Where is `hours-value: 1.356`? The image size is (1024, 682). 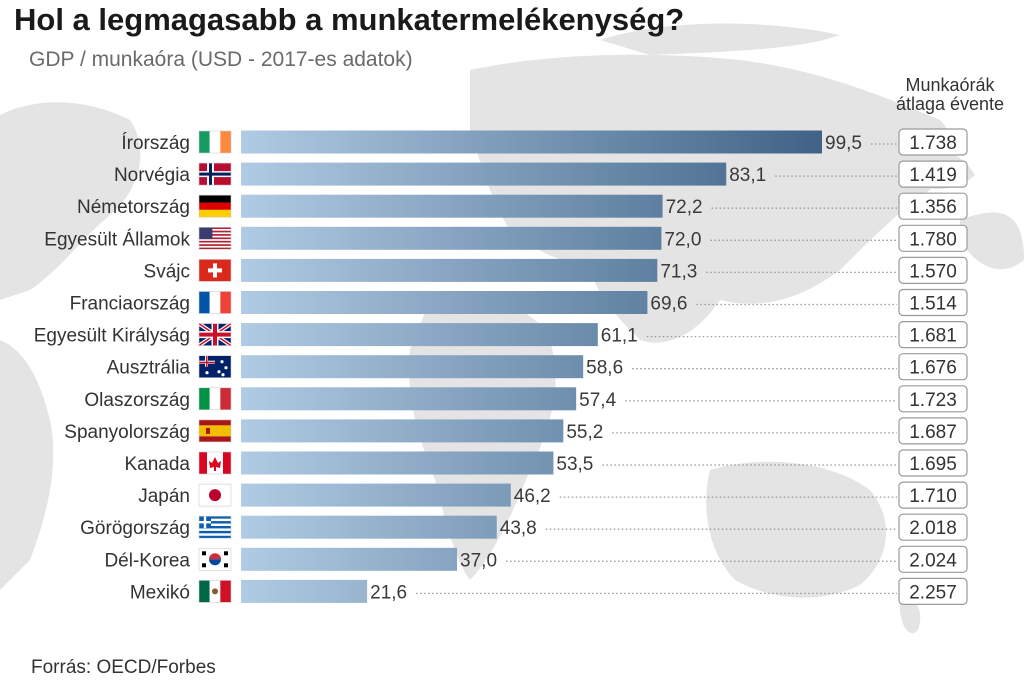 hours-value: 1.356 is located at coordinates (933, 207).